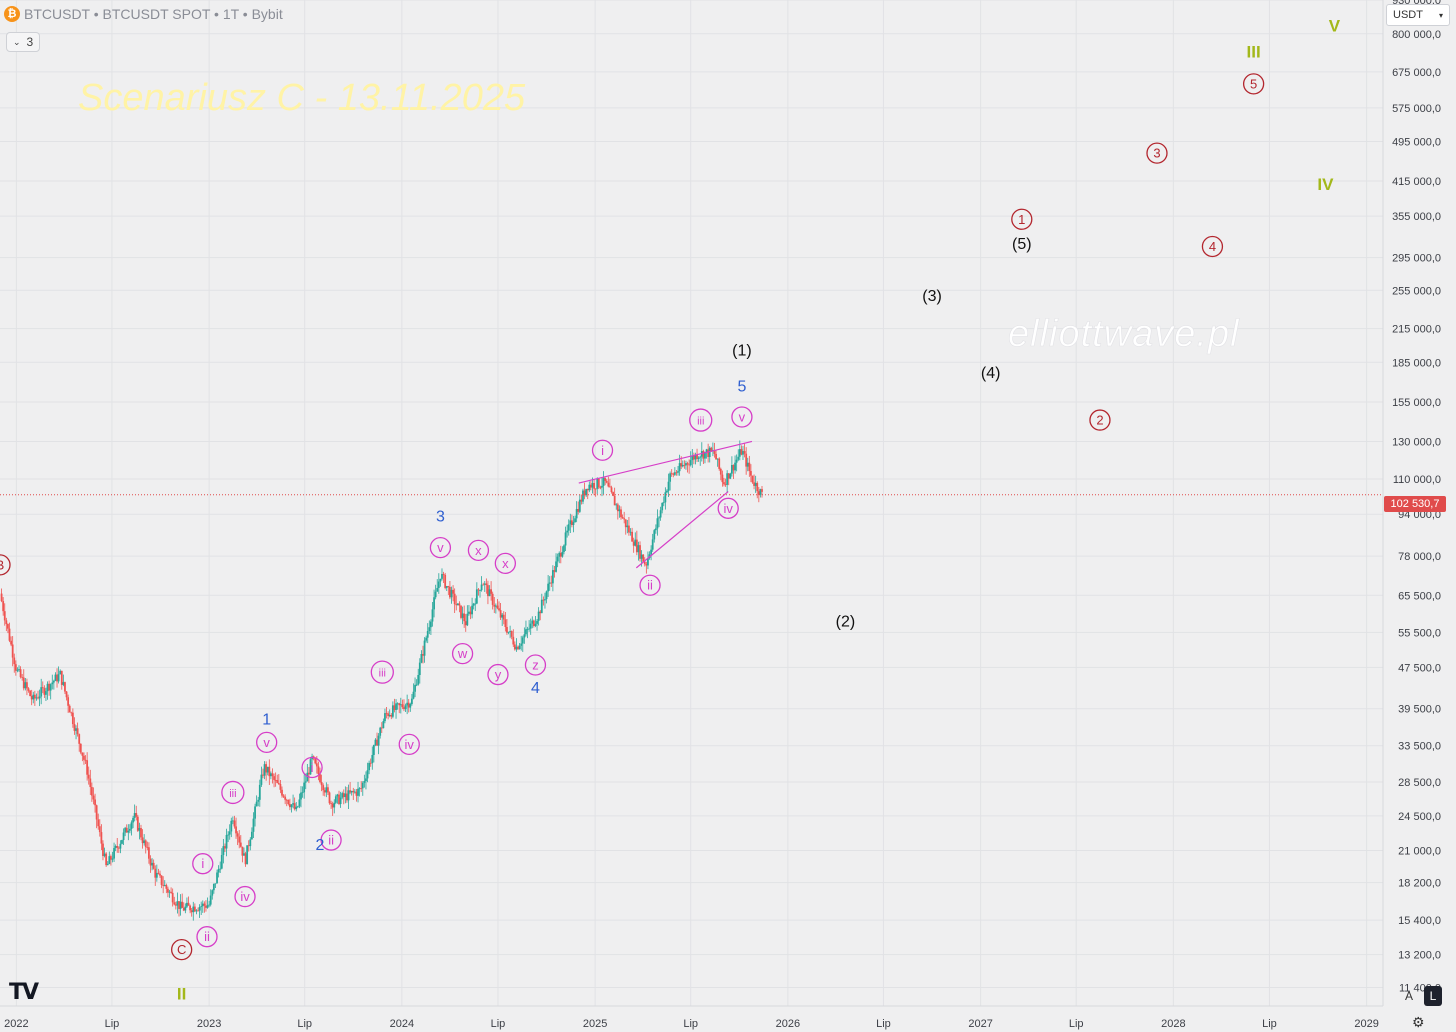 This screenshot has height=1032, width=1456. Describe the element at coordinates (440, 516) in the screenshot. I see `wave-label: 3` at that location.